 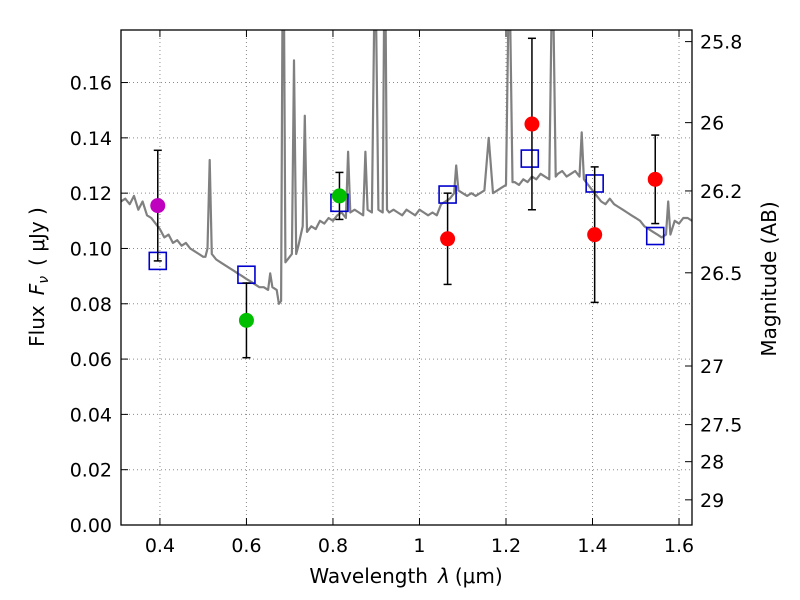 What do you see at coordinates (679, 546) in the screenshot?
I see `x-tick-label: 1.6` at bounding box center [679, 546].